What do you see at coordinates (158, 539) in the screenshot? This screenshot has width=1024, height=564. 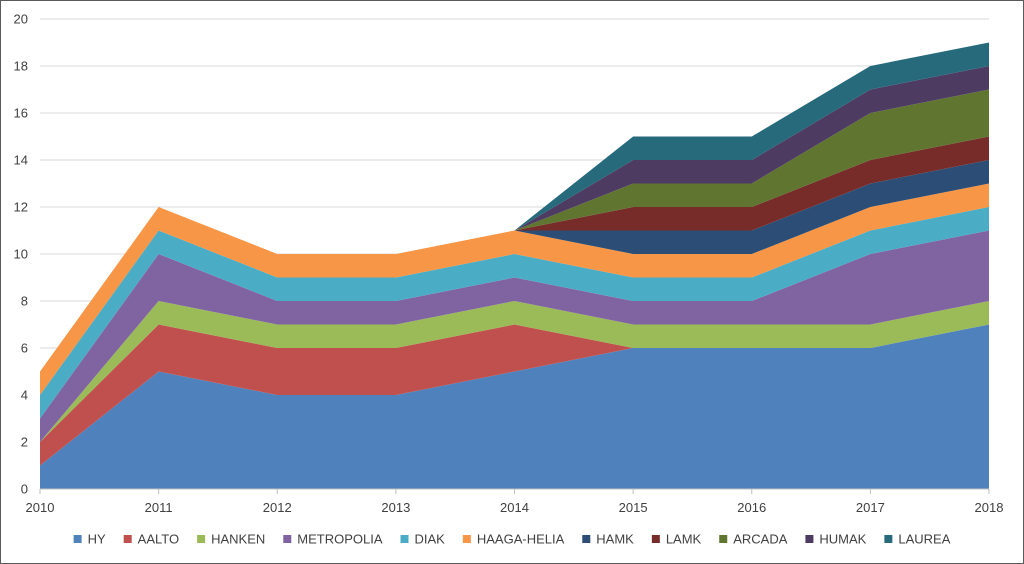 I see `legend-label: AALTO` at bounding box center [158, 539].